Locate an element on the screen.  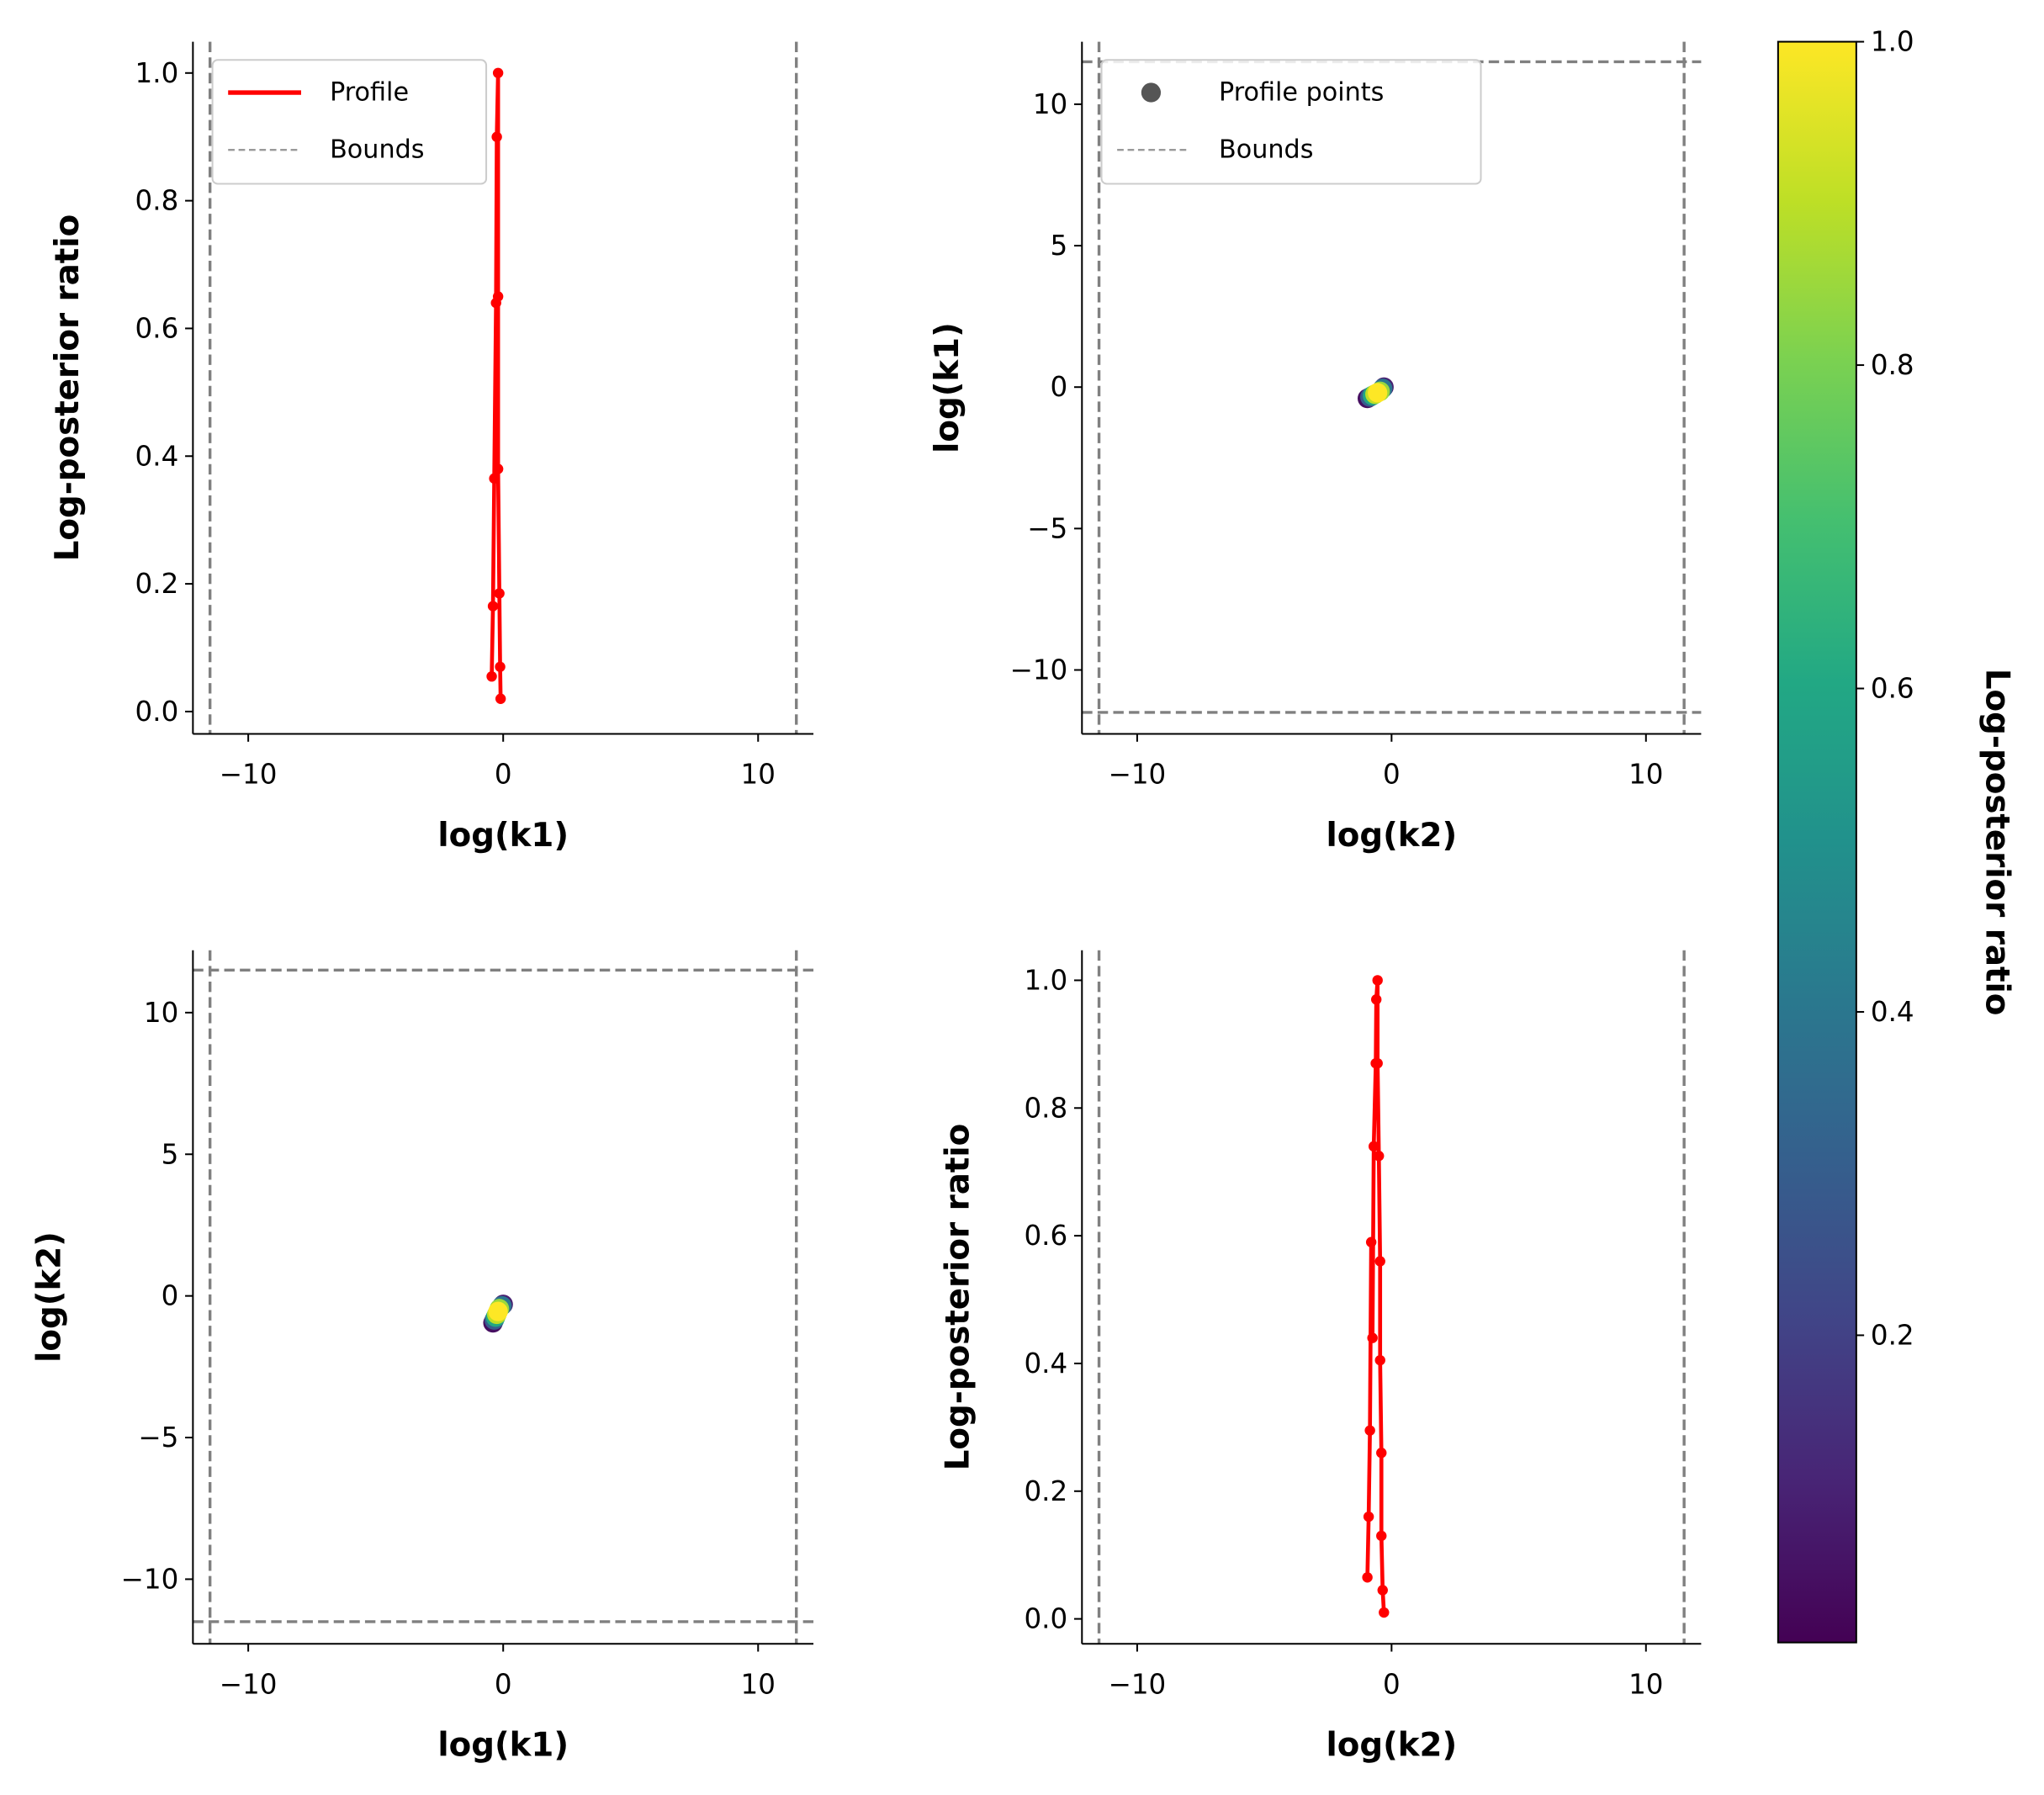
y-axis-label: log(k1) is located at coordinates (947, 387).